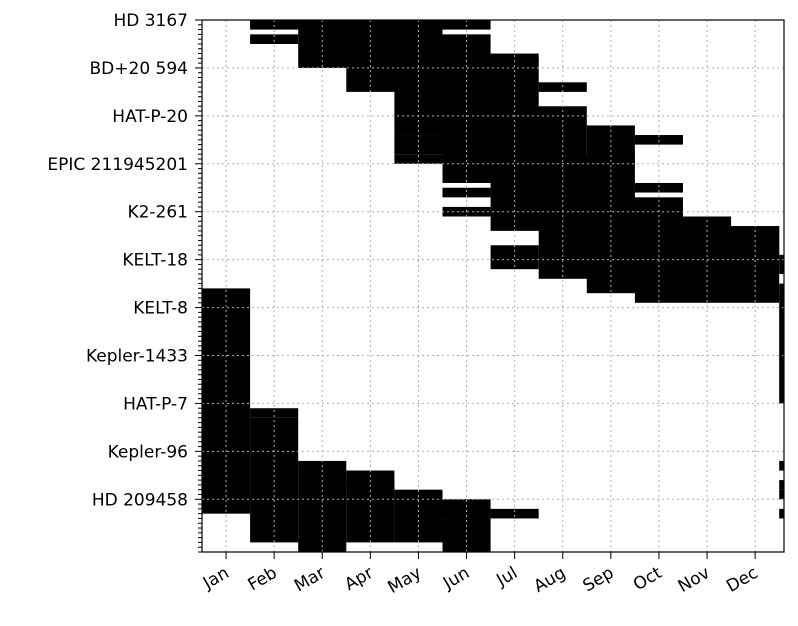 The height and width of the screenshot is (626, 798). I want to click on x-tick-label-May: May, so click(405, 580).